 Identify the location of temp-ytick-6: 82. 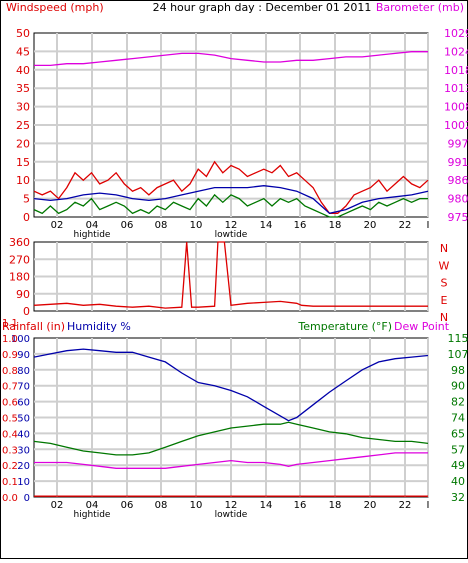
(458, 402).